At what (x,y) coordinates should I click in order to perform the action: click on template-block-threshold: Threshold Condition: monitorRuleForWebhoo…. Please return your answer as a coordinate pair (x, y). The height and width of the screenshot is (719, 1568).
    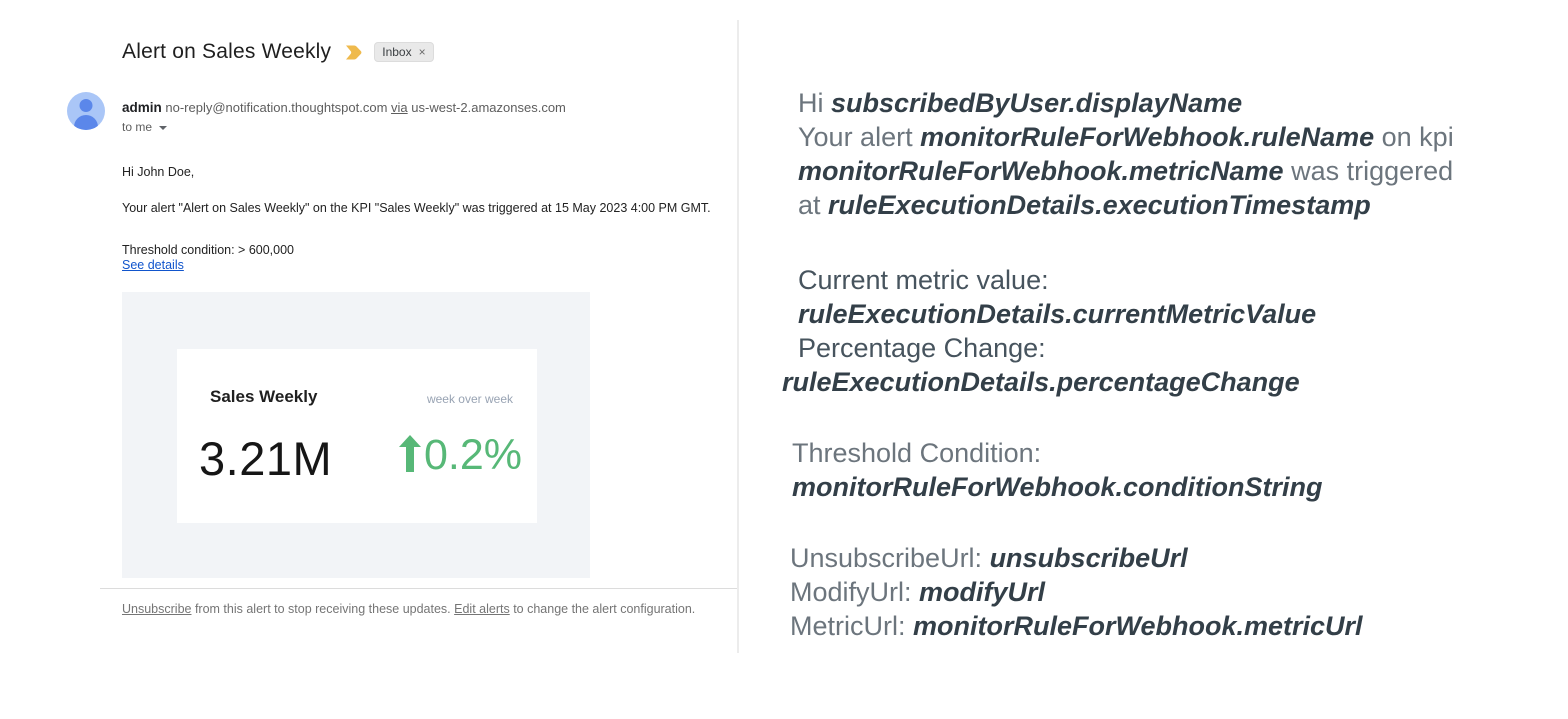
    Looking at the image, I should click on (1057, 470).